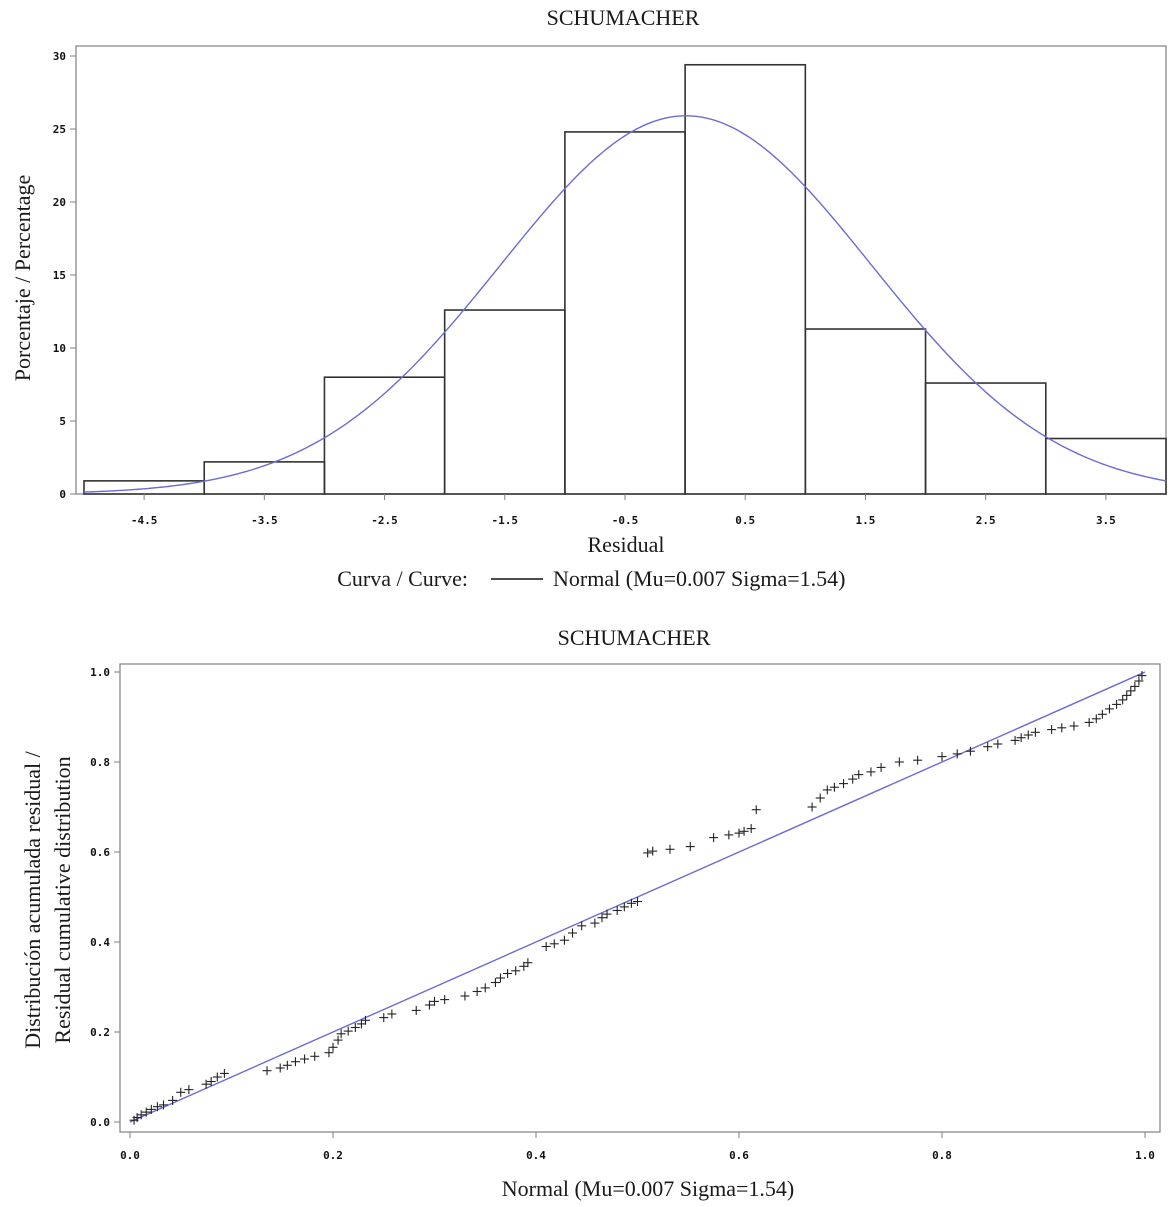 This screenshot has height=1207, width=1171. What do you see at coordinates (100, 852) in the screenshot?
I see `y-tick-label: 0.6` at bounding box center [100, 852].